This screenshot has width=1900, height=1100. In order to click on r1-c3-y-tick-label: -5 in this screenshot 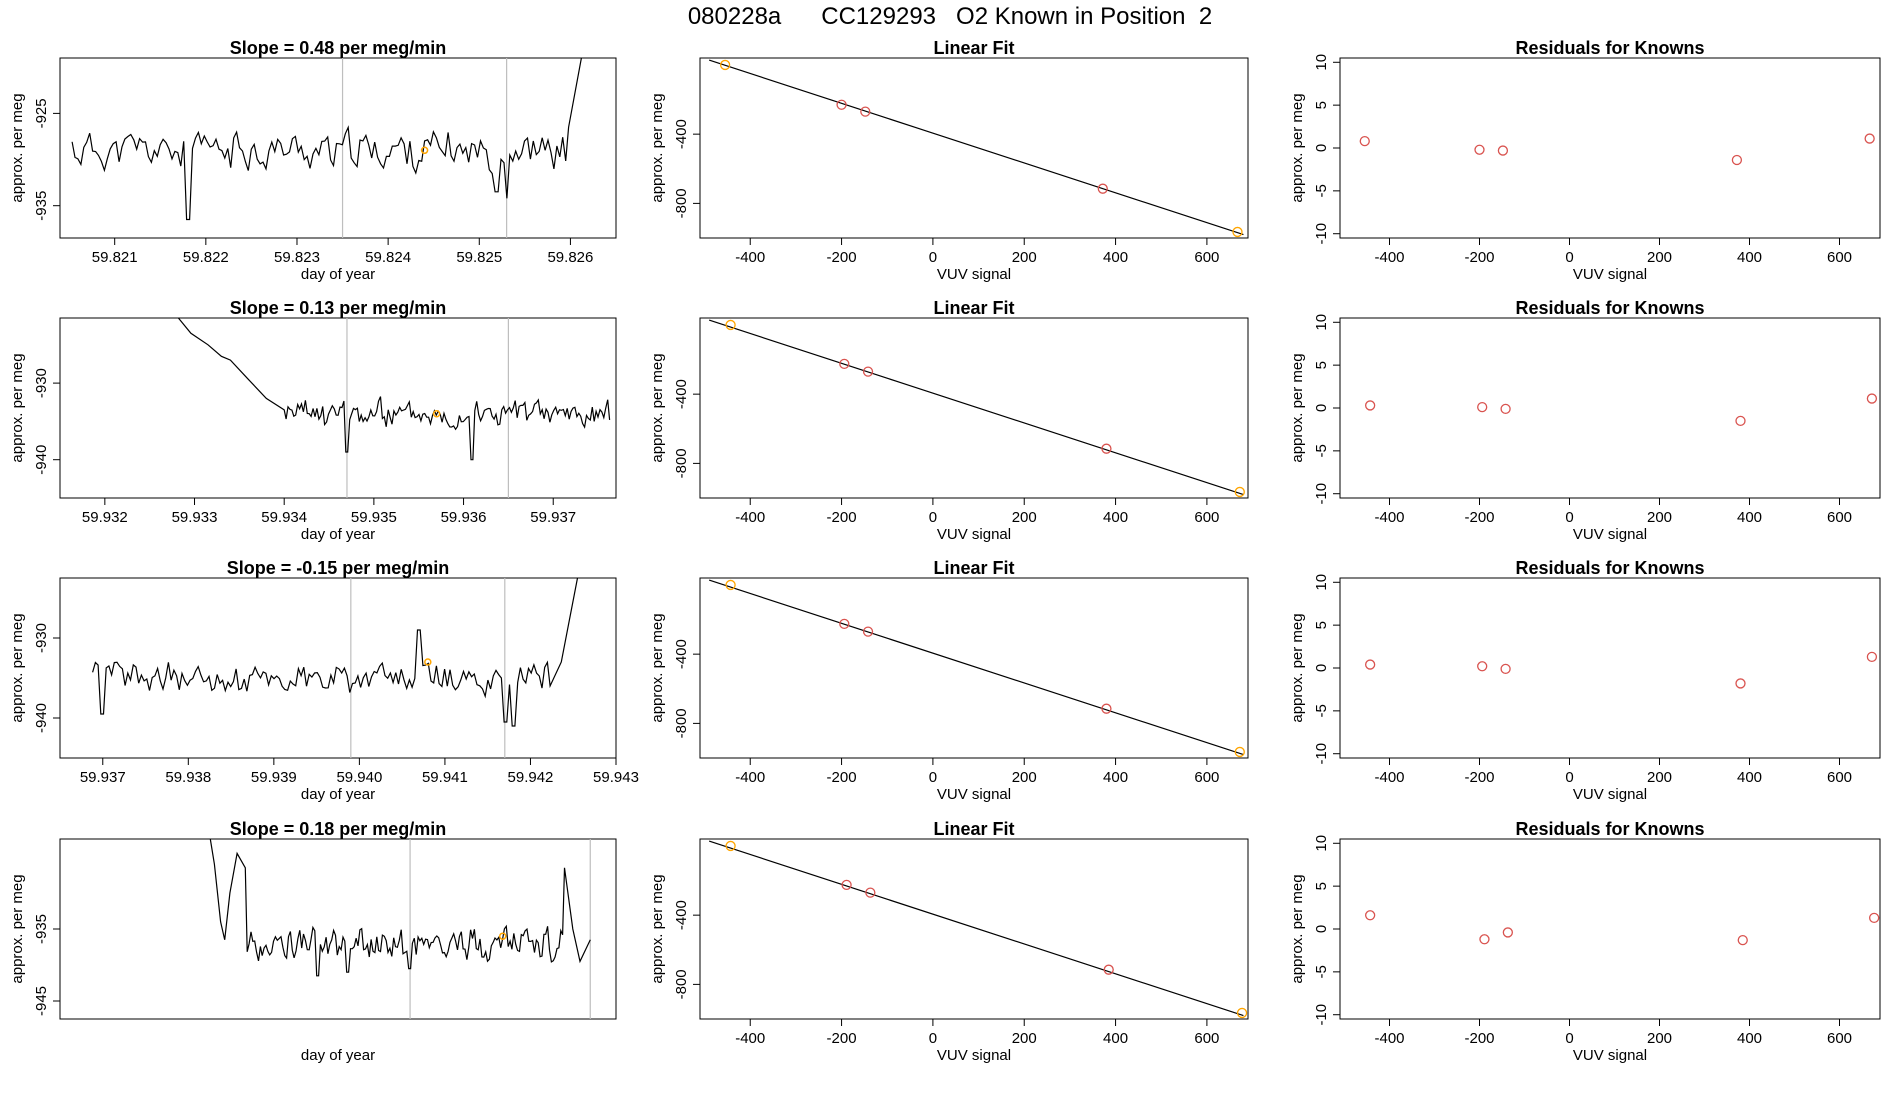, I will do `click(1321, 190)`.